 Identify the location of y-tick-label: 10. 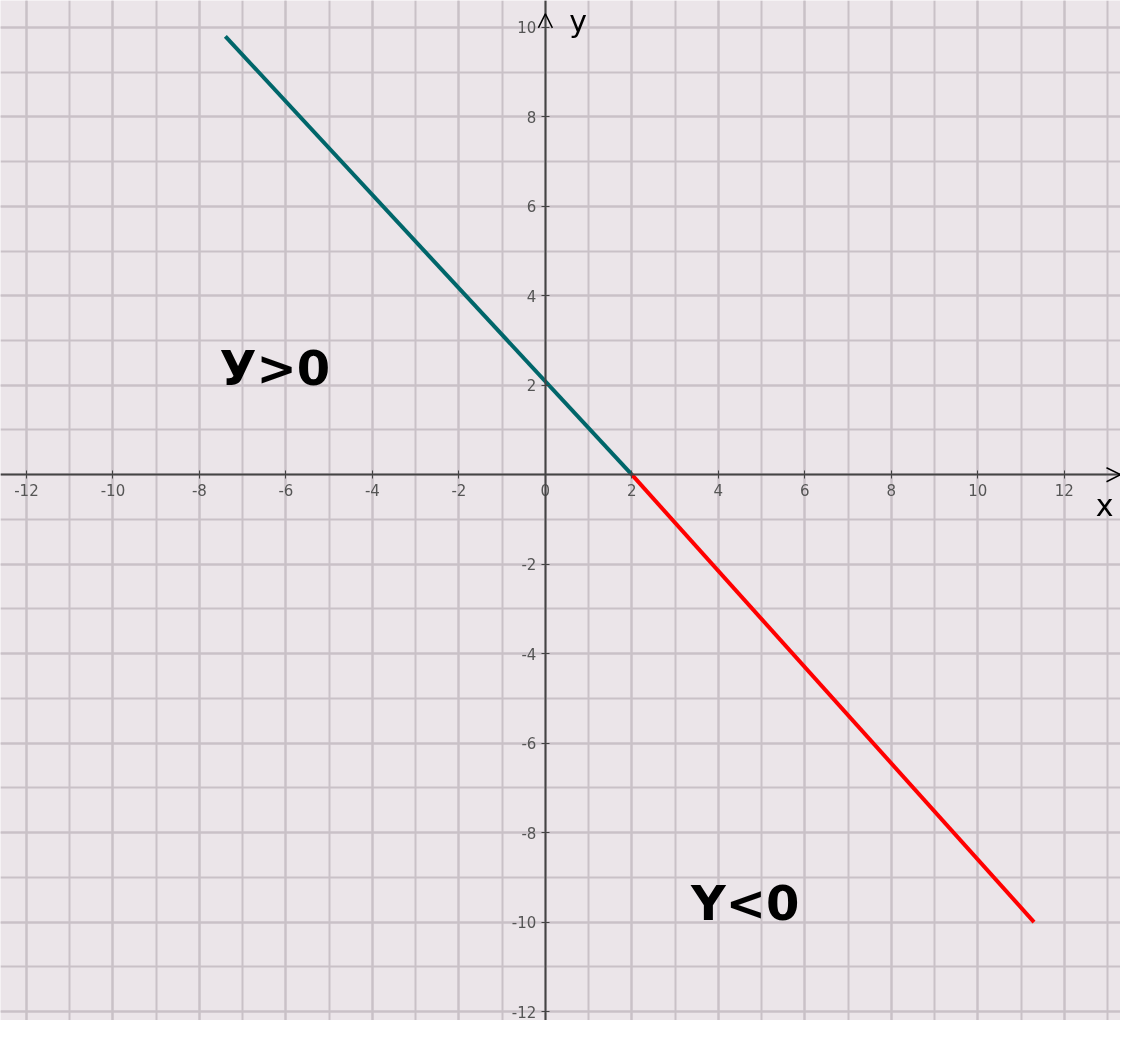
(527, 28).